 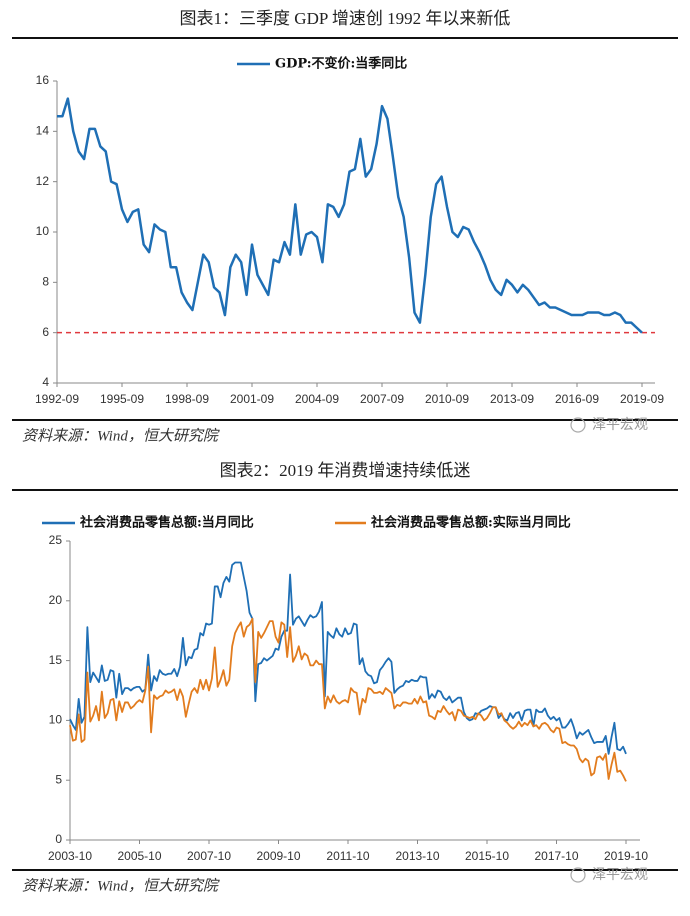 I want to click on x-tick-label: 2003-10, so click(x=70, y=856).